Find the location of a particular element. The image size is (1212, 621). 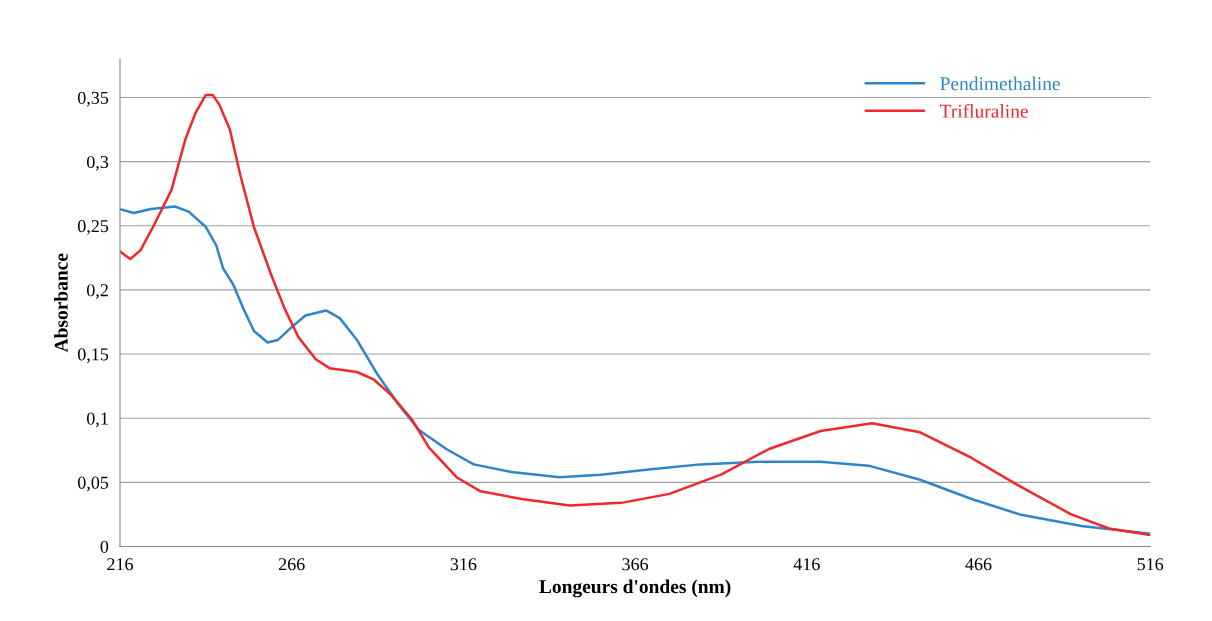

y-tick-label: 0,3 is located at coordinates (98, 163).